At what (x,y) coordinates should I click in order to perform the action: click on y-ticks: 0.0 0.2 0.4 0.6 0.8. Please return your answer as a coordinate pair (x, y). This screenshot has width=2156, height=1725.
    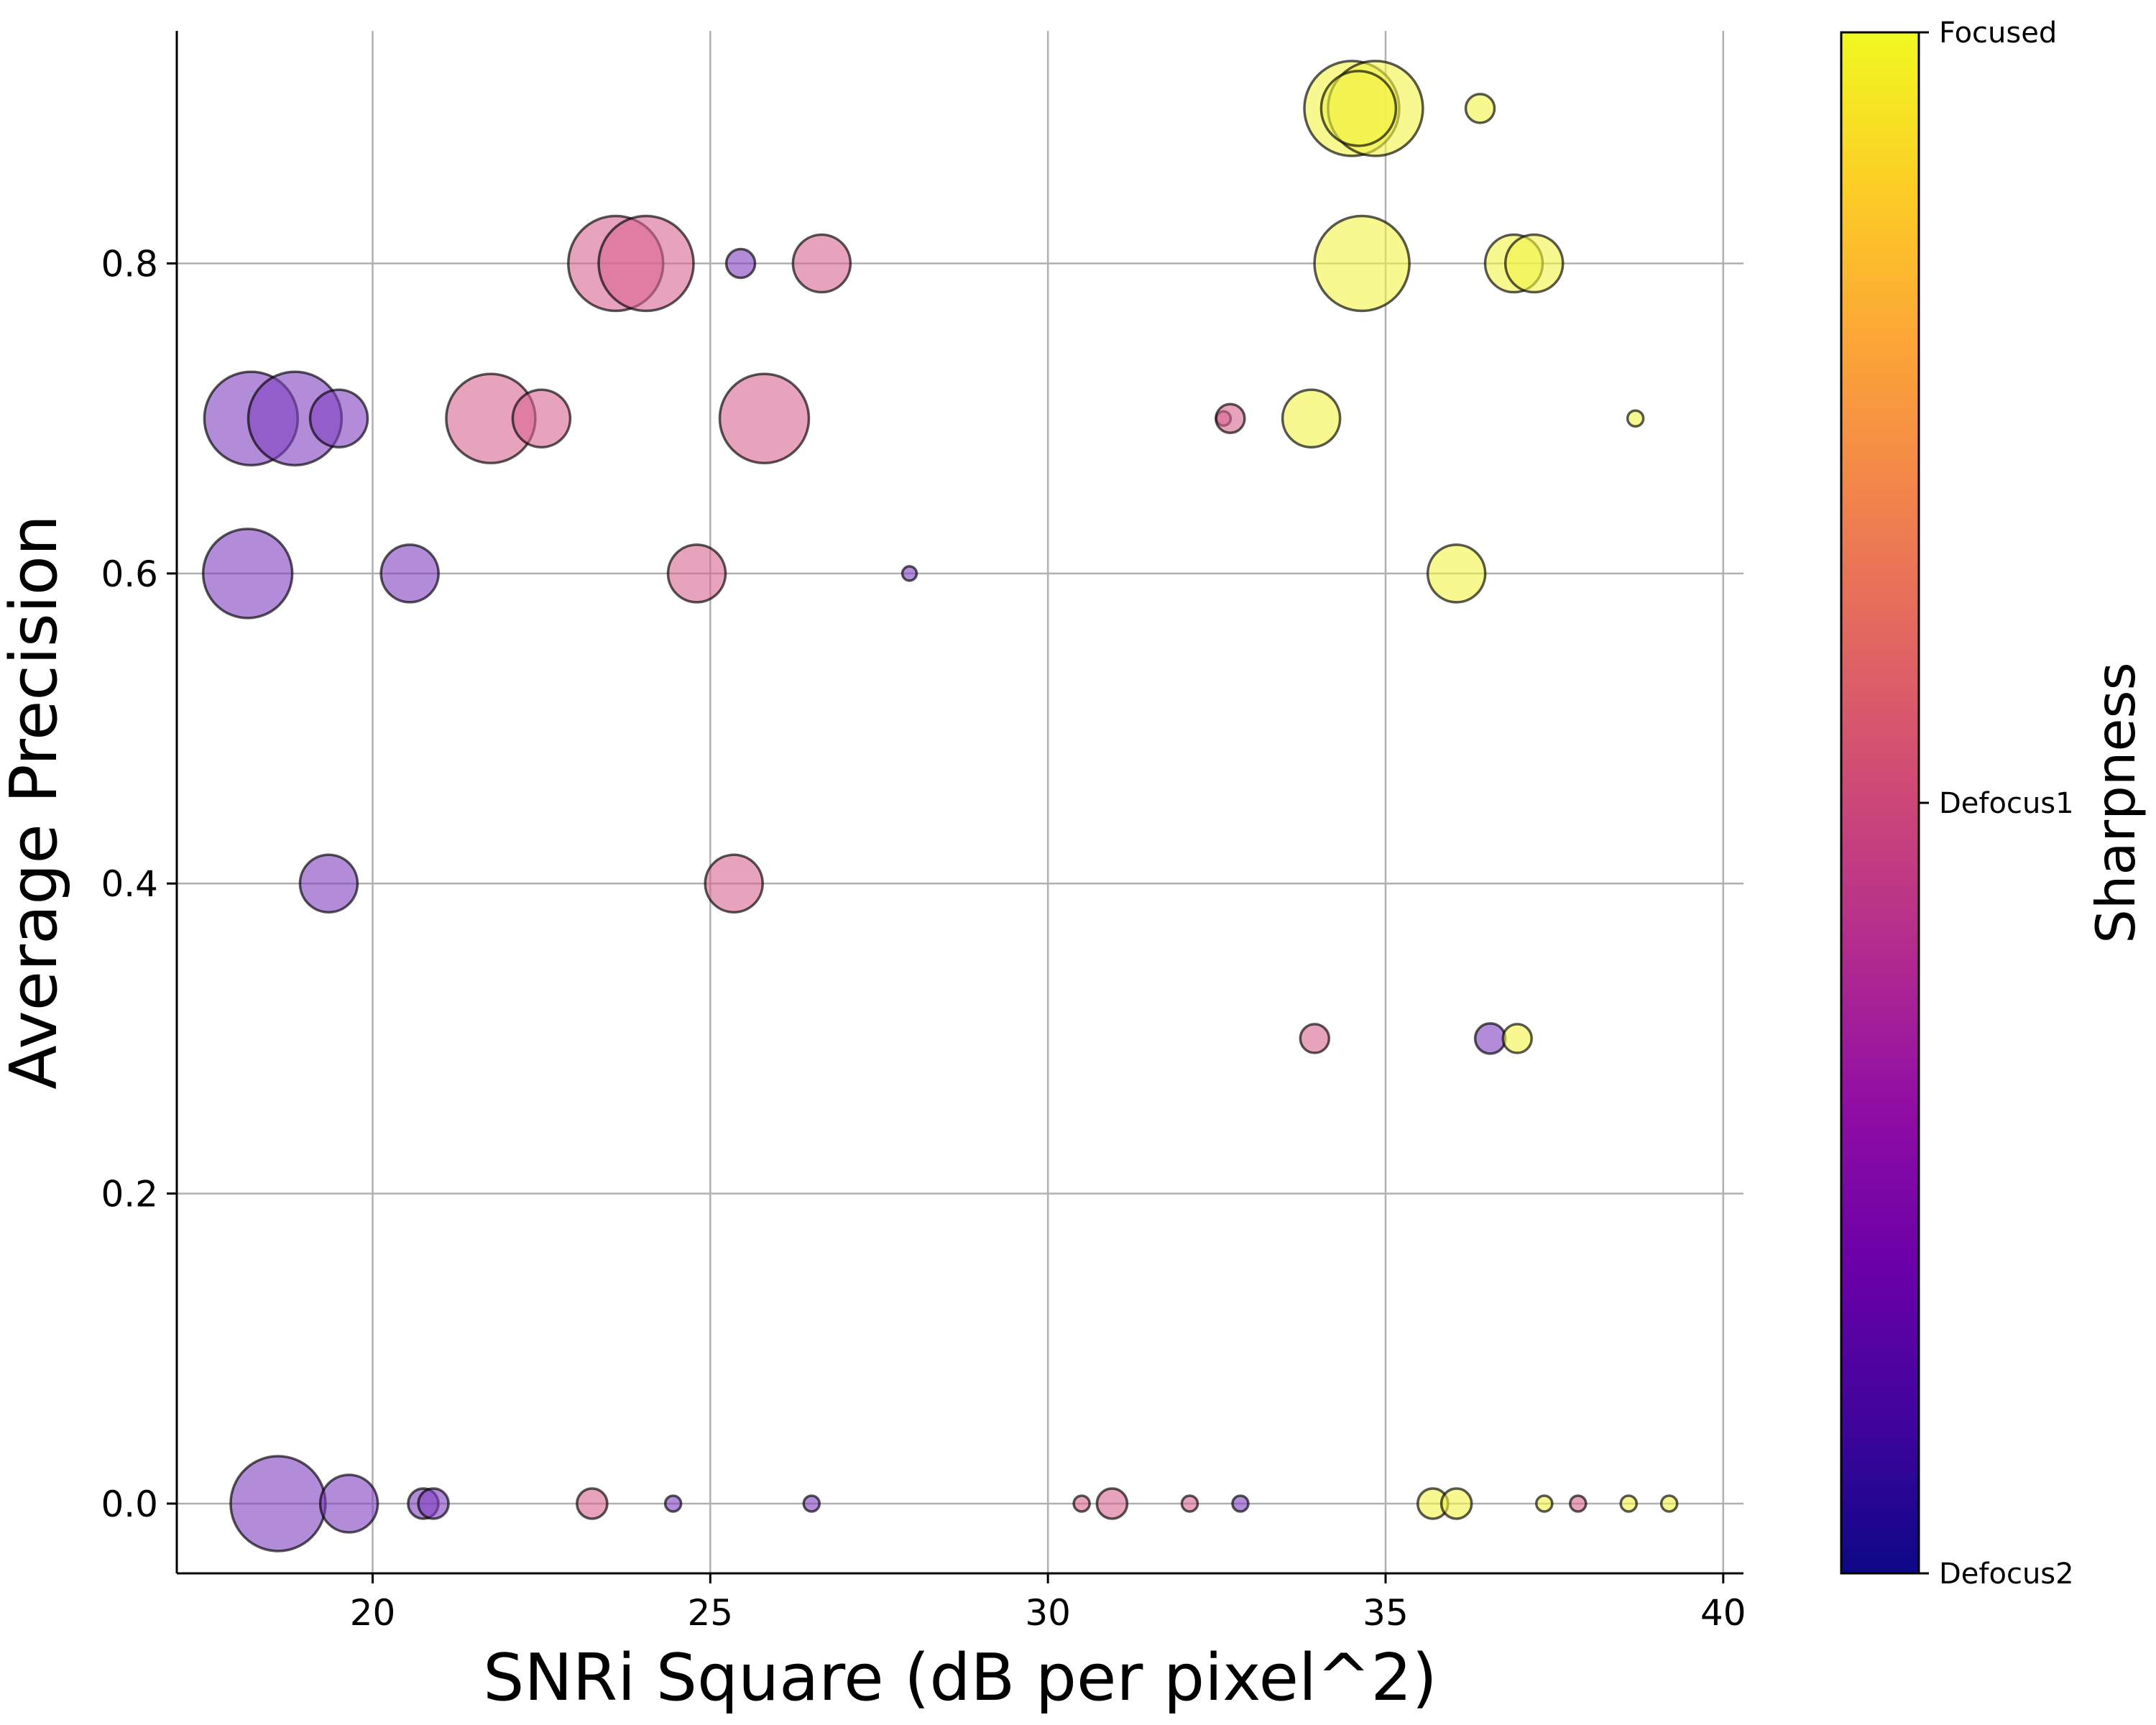
    Looking at the image, I should click on (139, 884).